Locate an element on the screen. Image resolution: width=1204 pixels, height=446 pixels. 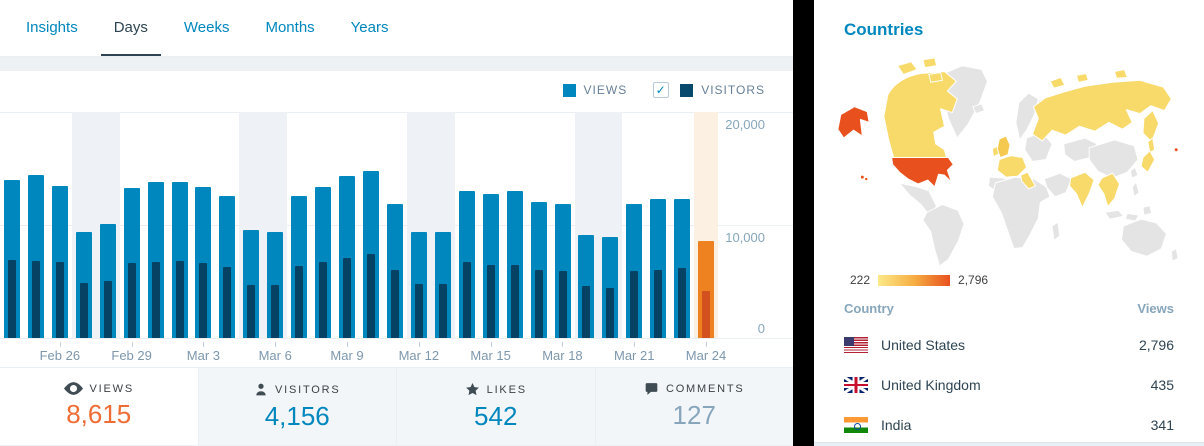
tab-days: Days is located at coordinates (130, 28).